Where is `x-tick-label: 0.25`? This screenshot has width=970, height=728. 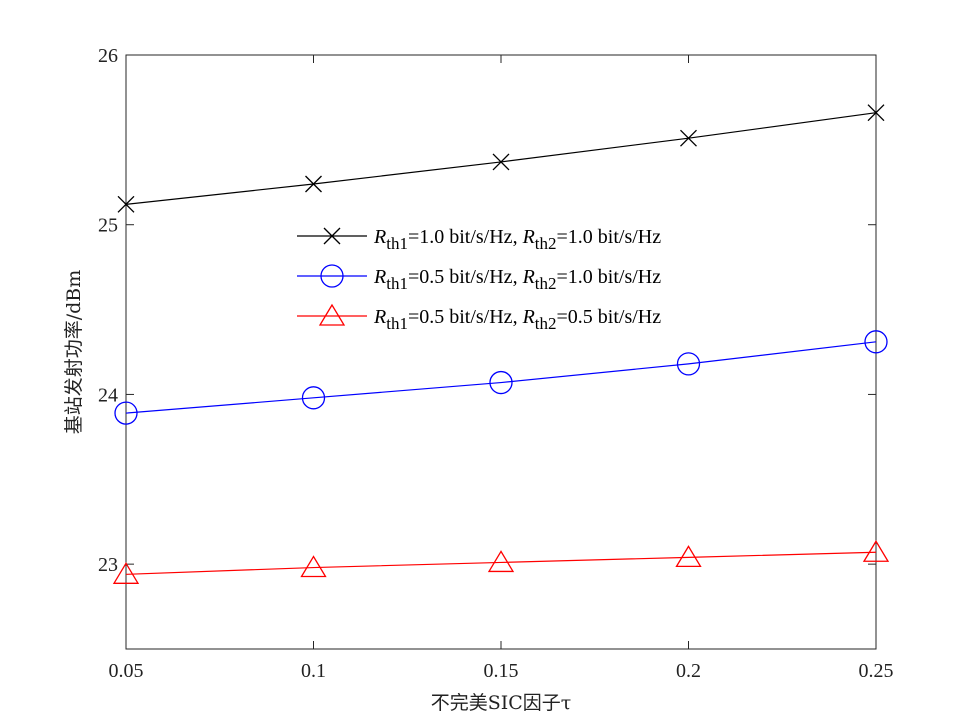
x-tick-label: 0.25 is located at coordinates (876, 671).